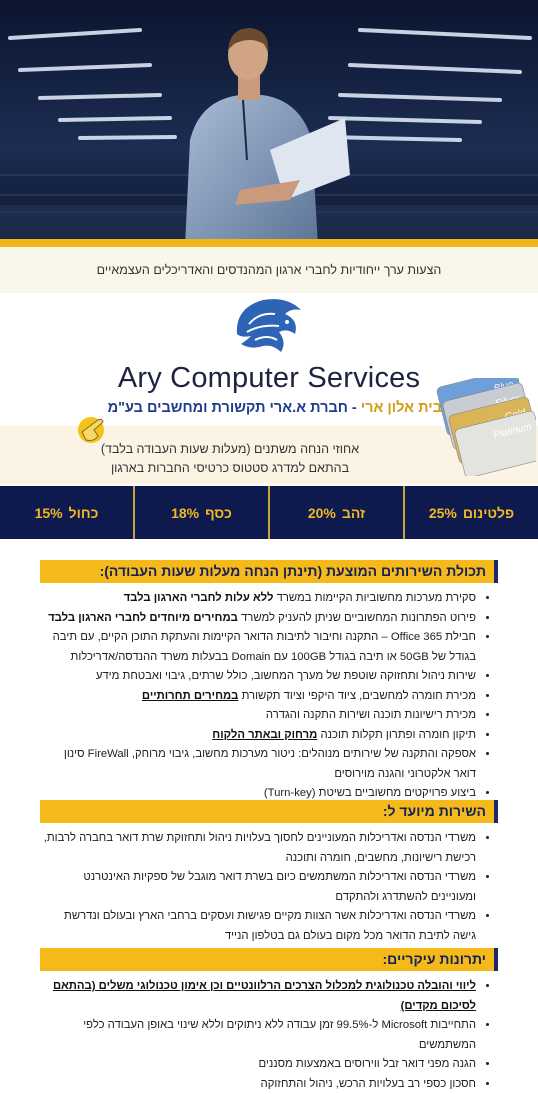 This screenshot has width=538, height=1094. What do you see at coordinates (232, 408) in the screenshot?
I see `brand-company: - חברת א.ארי תקשורת ומחשבים בע"מ` at bounding box center [232, 408].